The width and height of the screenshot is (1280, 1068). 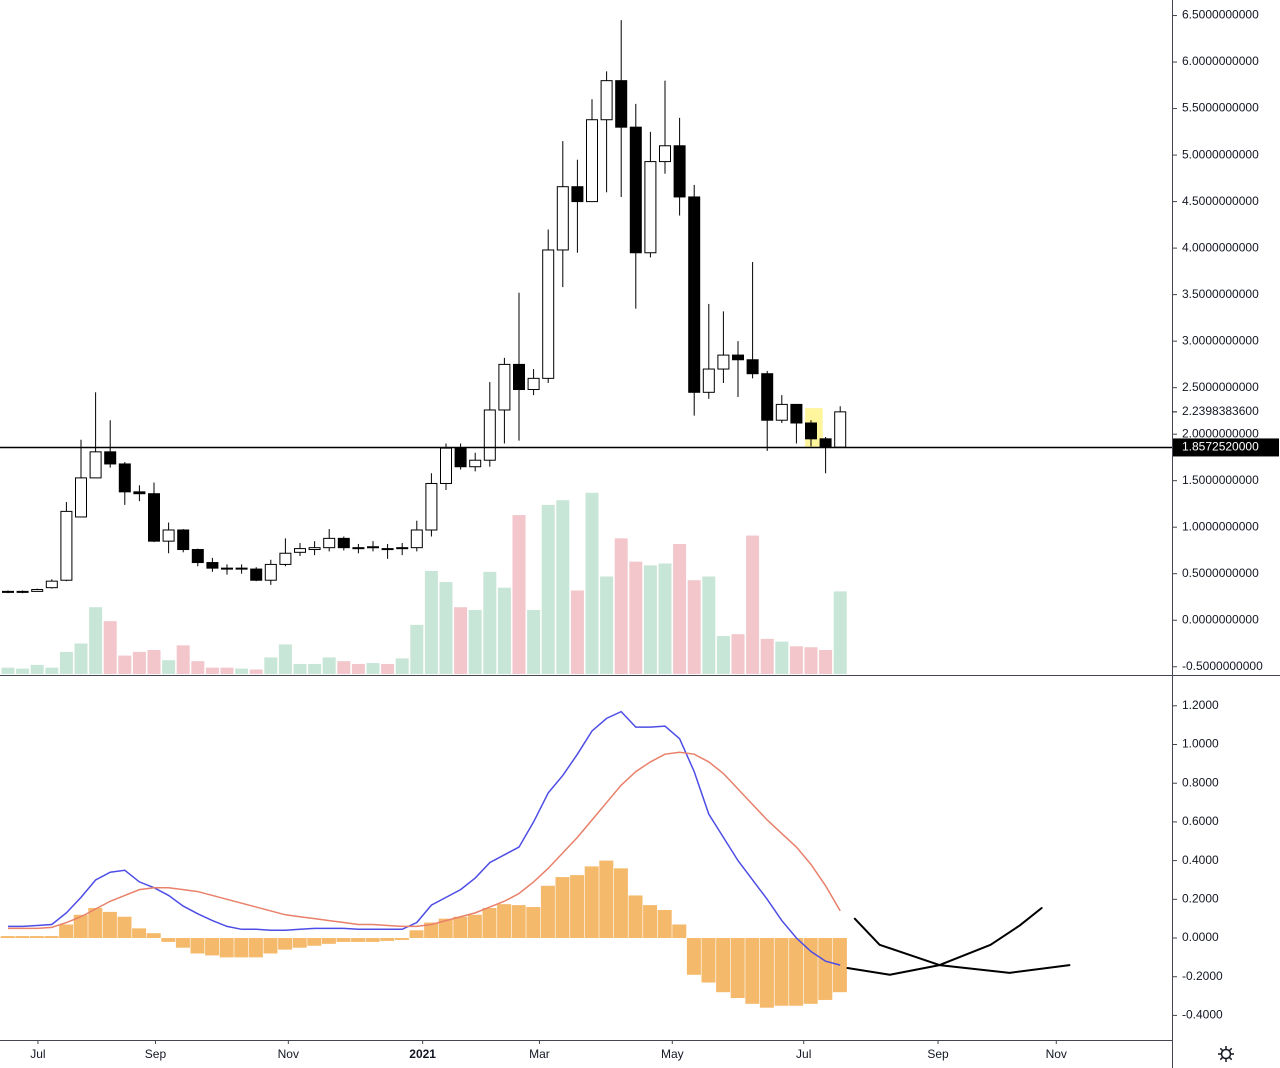 I want to click on y-tick-label: 2.0000000000, so click(x=1220, y=433).